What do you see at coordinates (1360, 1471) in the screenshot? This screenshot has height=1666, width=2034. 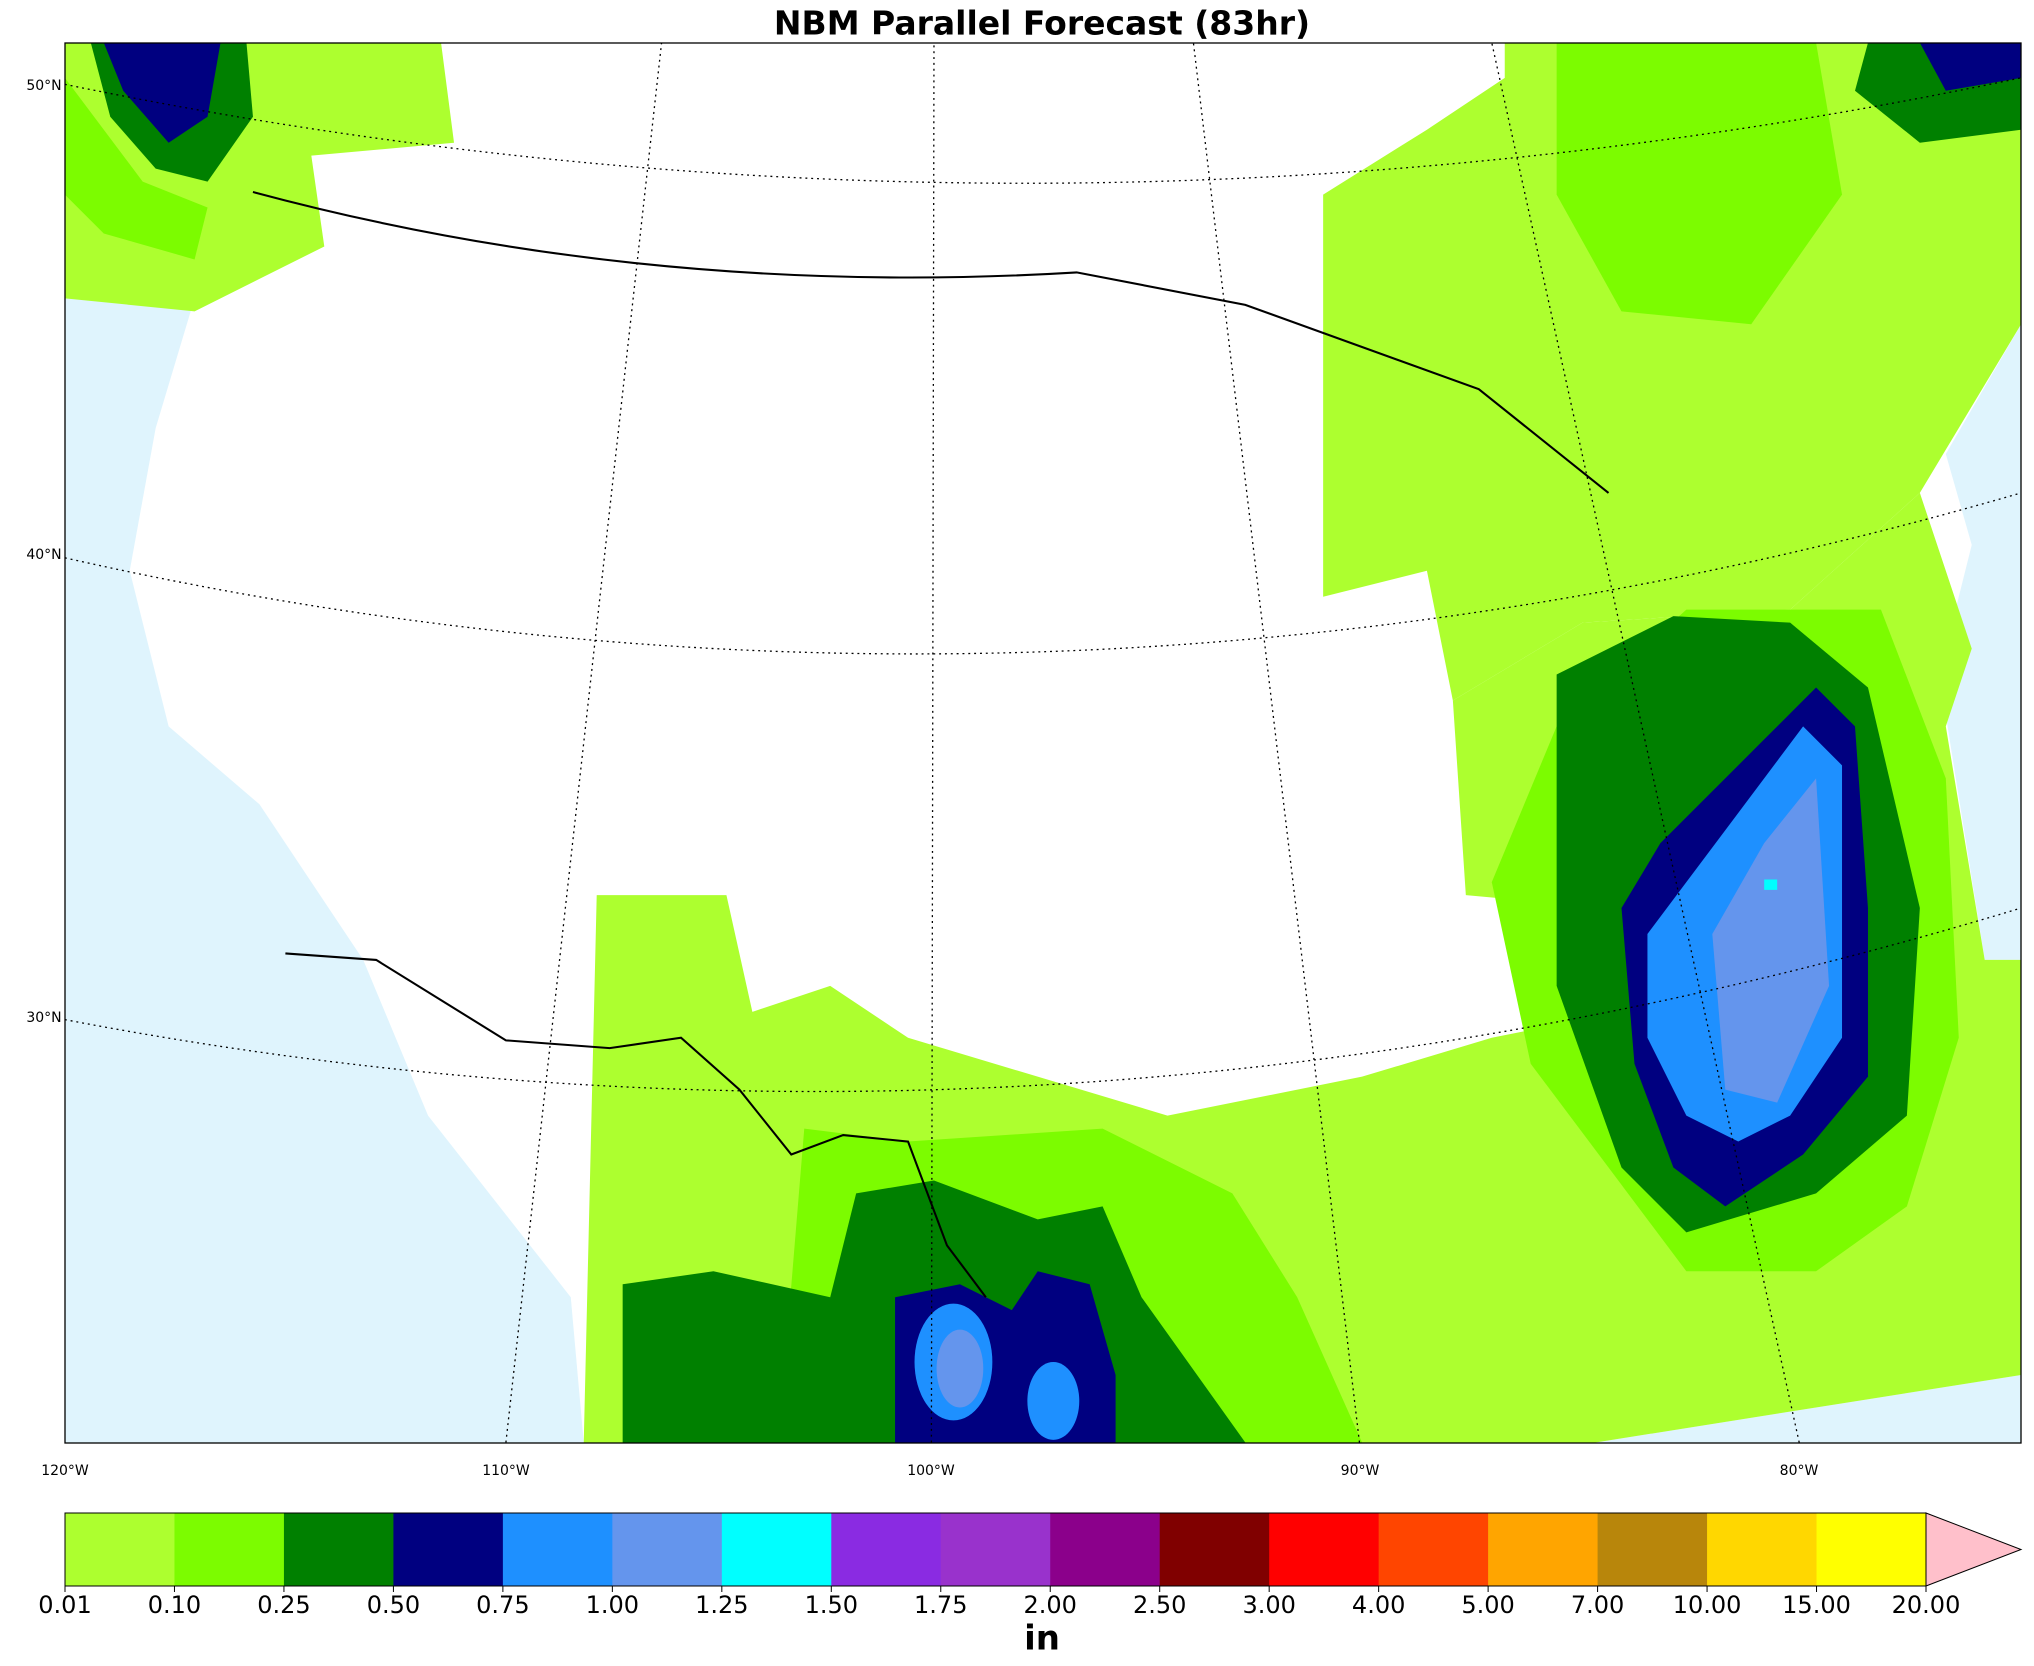 I see `lon-label: 90°W` at bounding box center [1360, 1471].